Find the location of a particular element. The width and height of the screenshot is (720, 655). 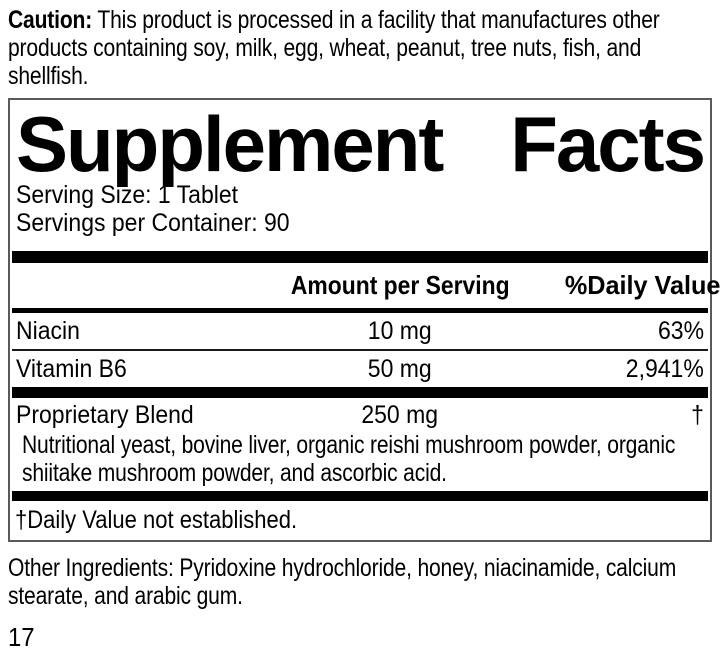

column-header-daily-value-cell: %Daily Value is located at coordinates (640, 284).